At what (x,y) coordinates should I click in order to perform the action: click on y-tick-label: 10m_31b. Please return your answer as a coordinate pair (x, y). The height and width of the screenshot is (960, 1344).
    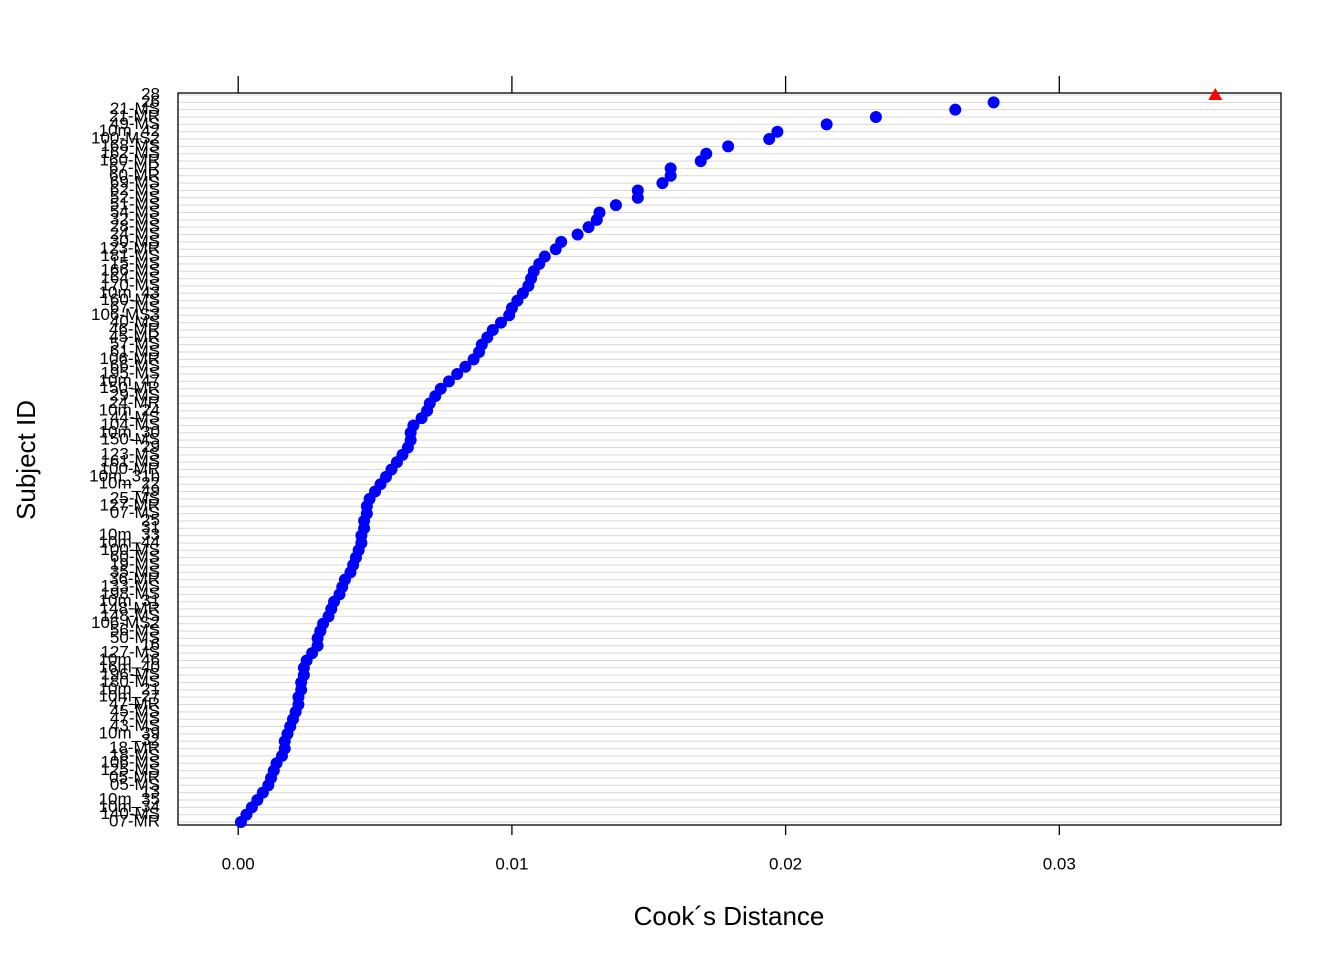
    Looking at the image, I should click on (124, 475).